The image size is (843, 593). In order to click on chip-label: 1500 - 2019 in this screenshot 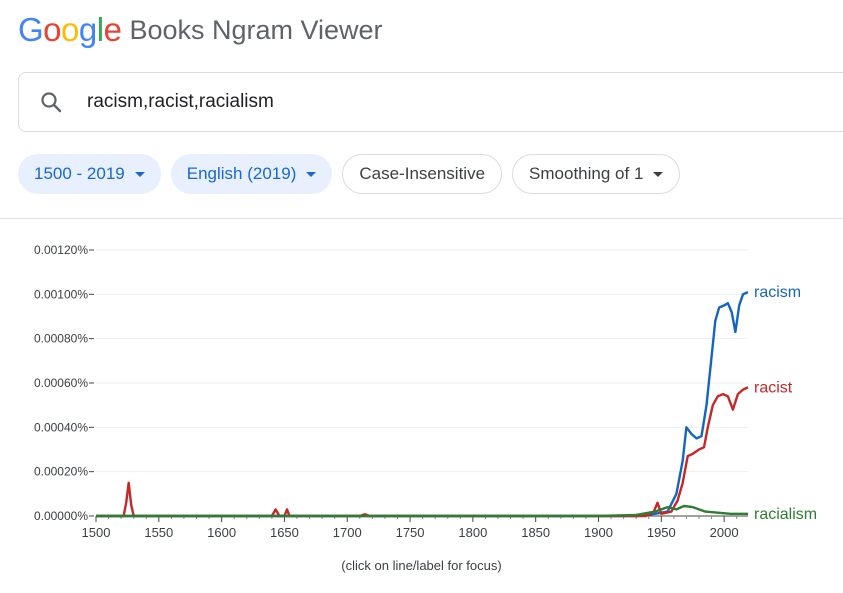, I will do `click(79, 173)`.